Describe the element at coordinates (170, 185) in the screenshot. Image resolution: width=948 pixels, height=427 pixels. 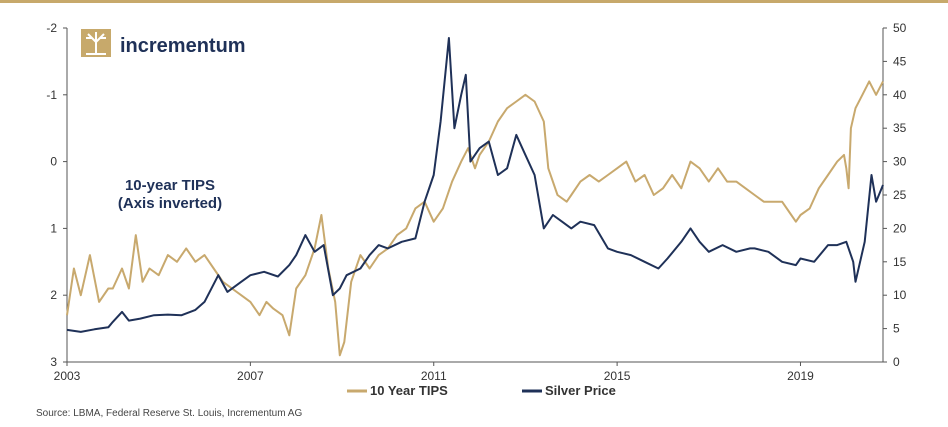
I see `annotation-line-1: 10-year TIPS` at that location.